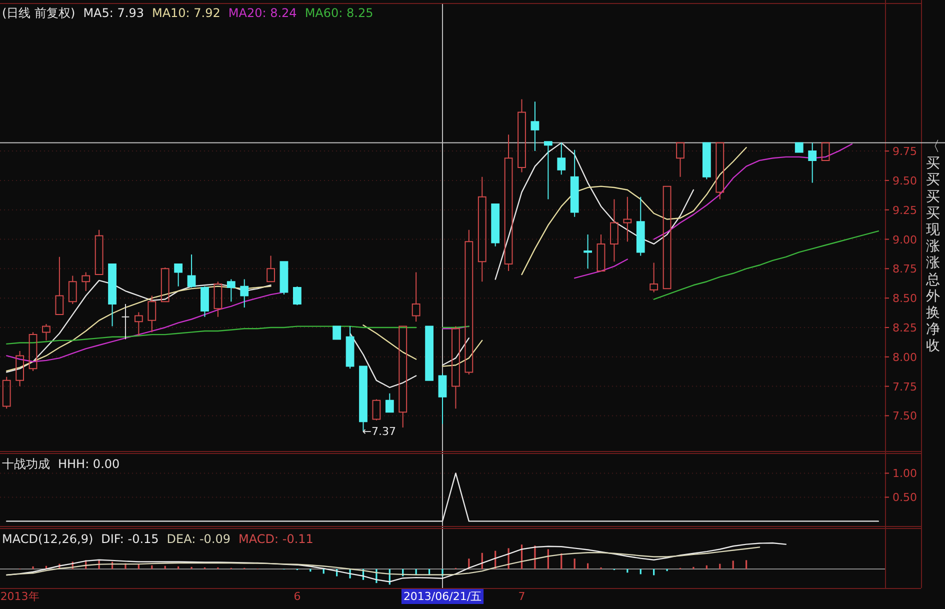 This screenshot has height=609, width=945. What do you see at coordinates (39, 13) in the screenshot?
I see `chart-title: (日线 前复权)` at bounding box center [39, 13].